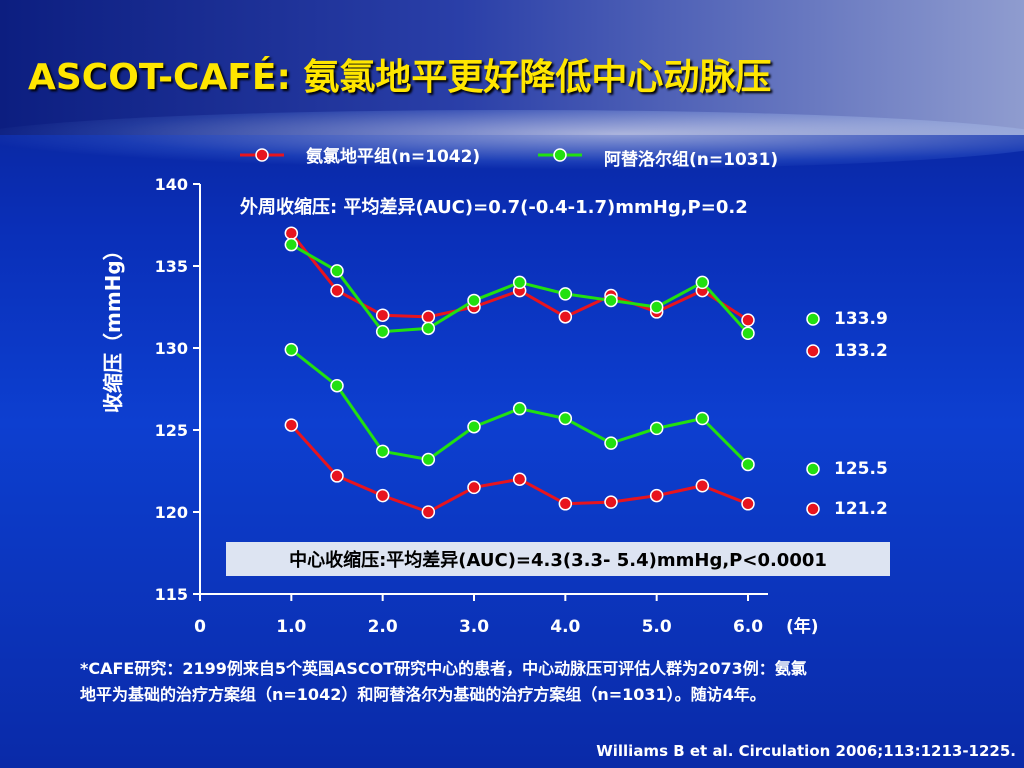 This screenshot has width=1024, height=768. I want to click on x-tick-label: 1.0, so click(291, 627).